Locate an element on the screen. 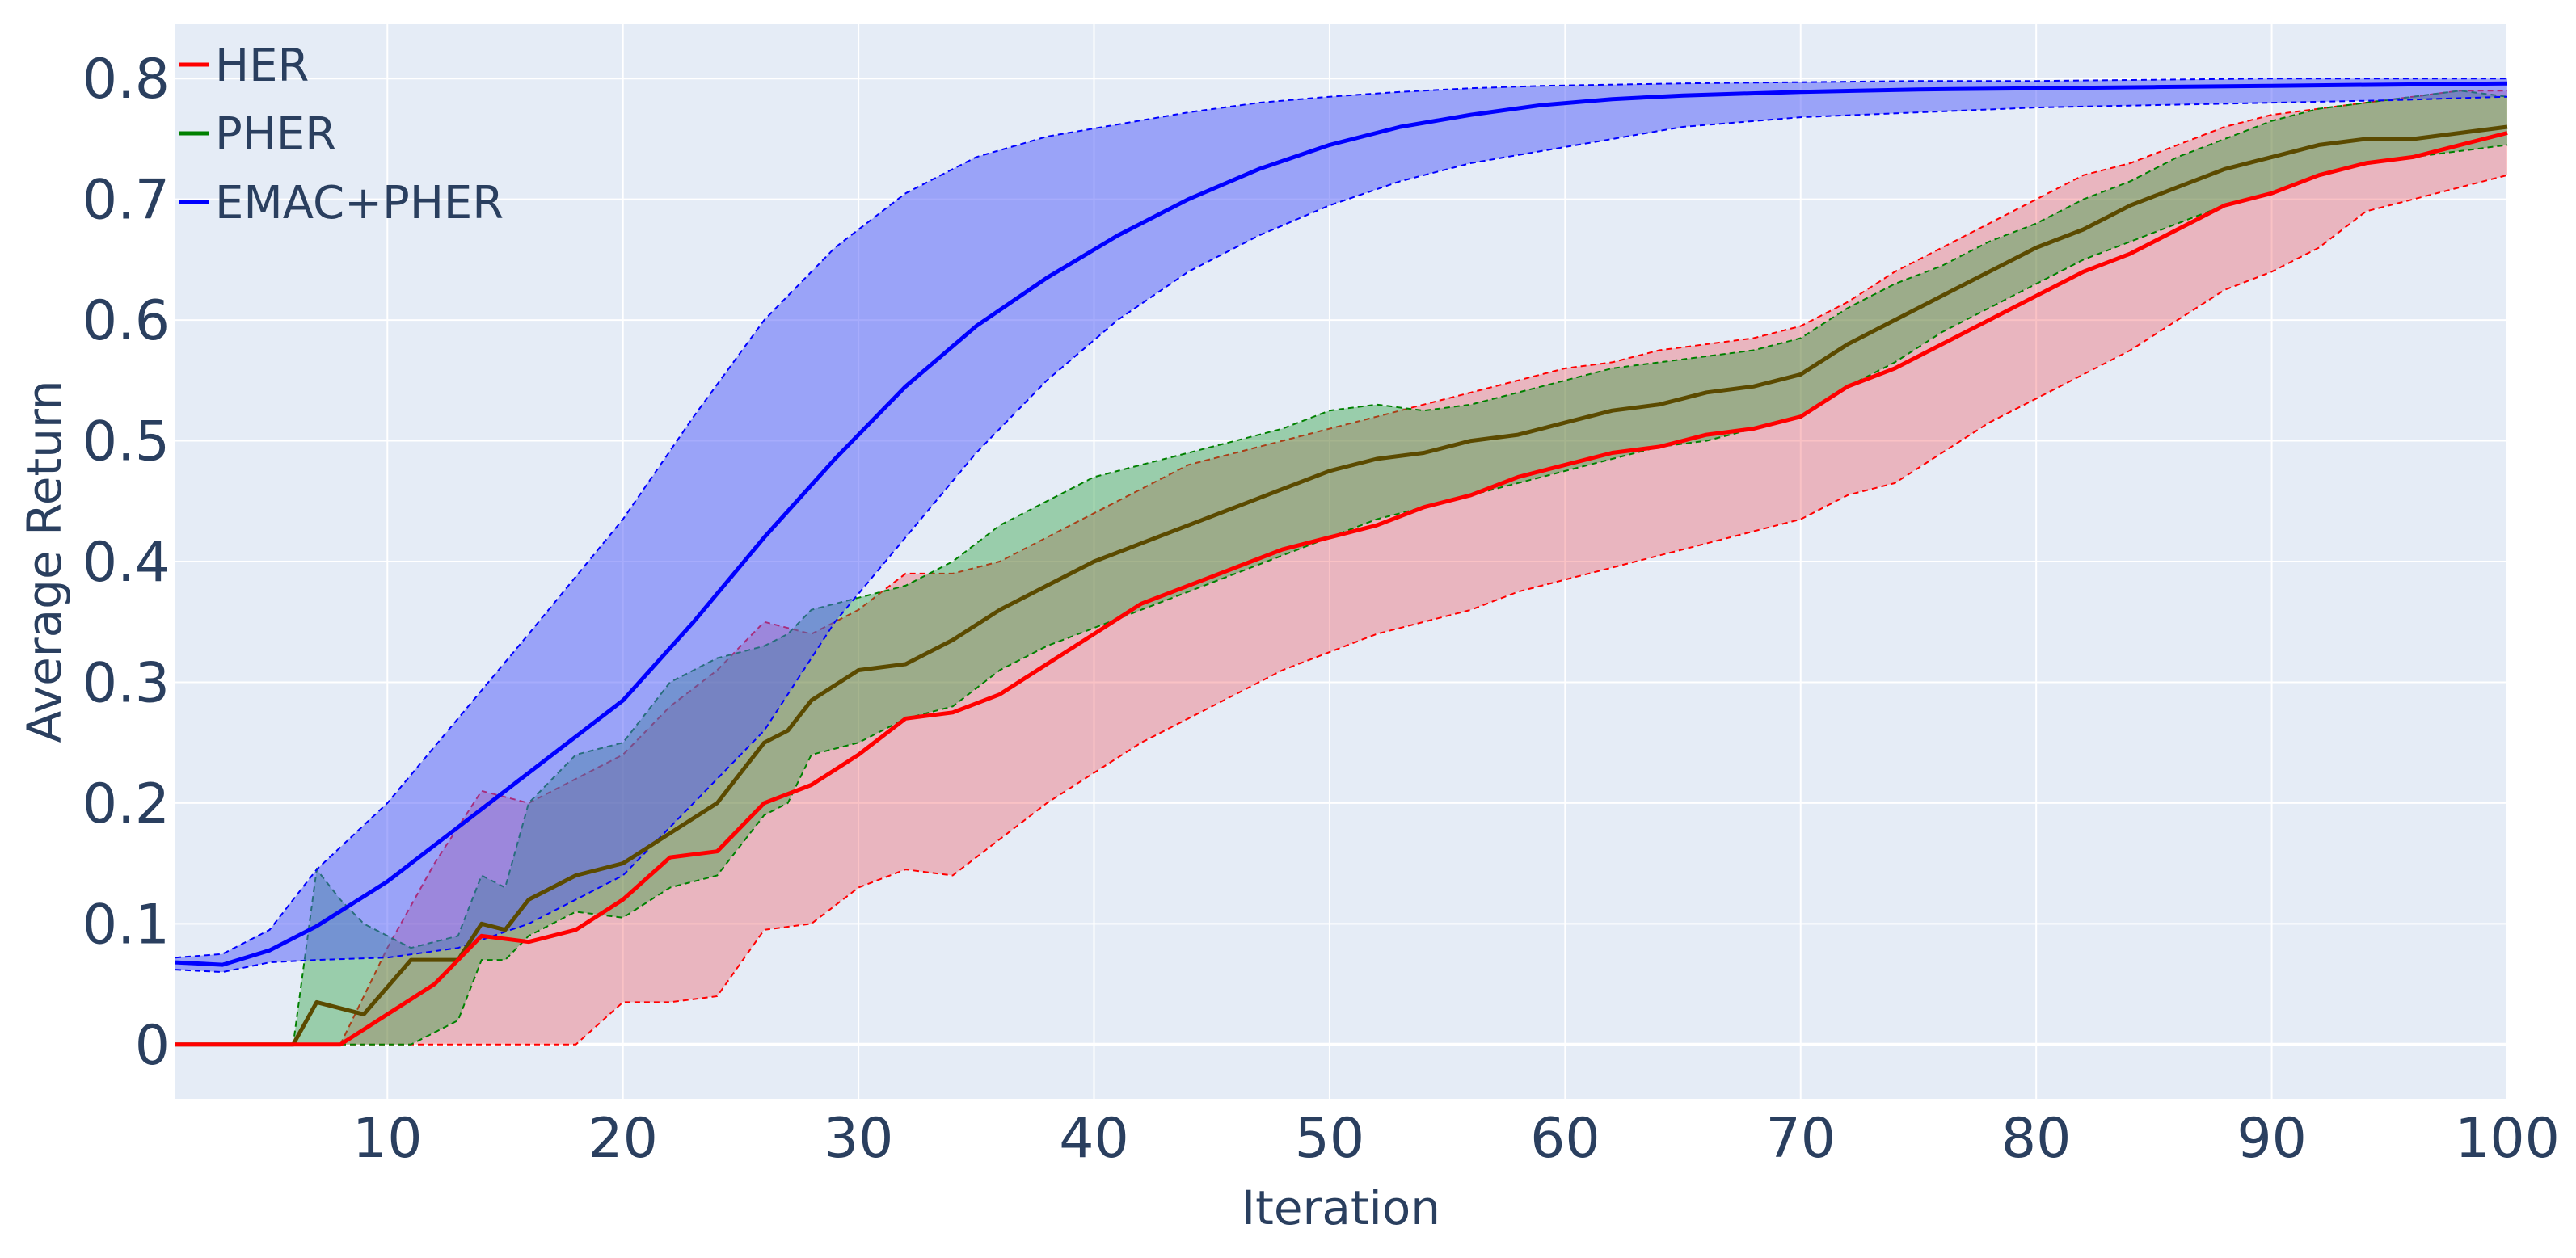 The width and height of the screenshot is (2576, 1258). y-tick-label: 0.4 is located at coordinates (126, 563).